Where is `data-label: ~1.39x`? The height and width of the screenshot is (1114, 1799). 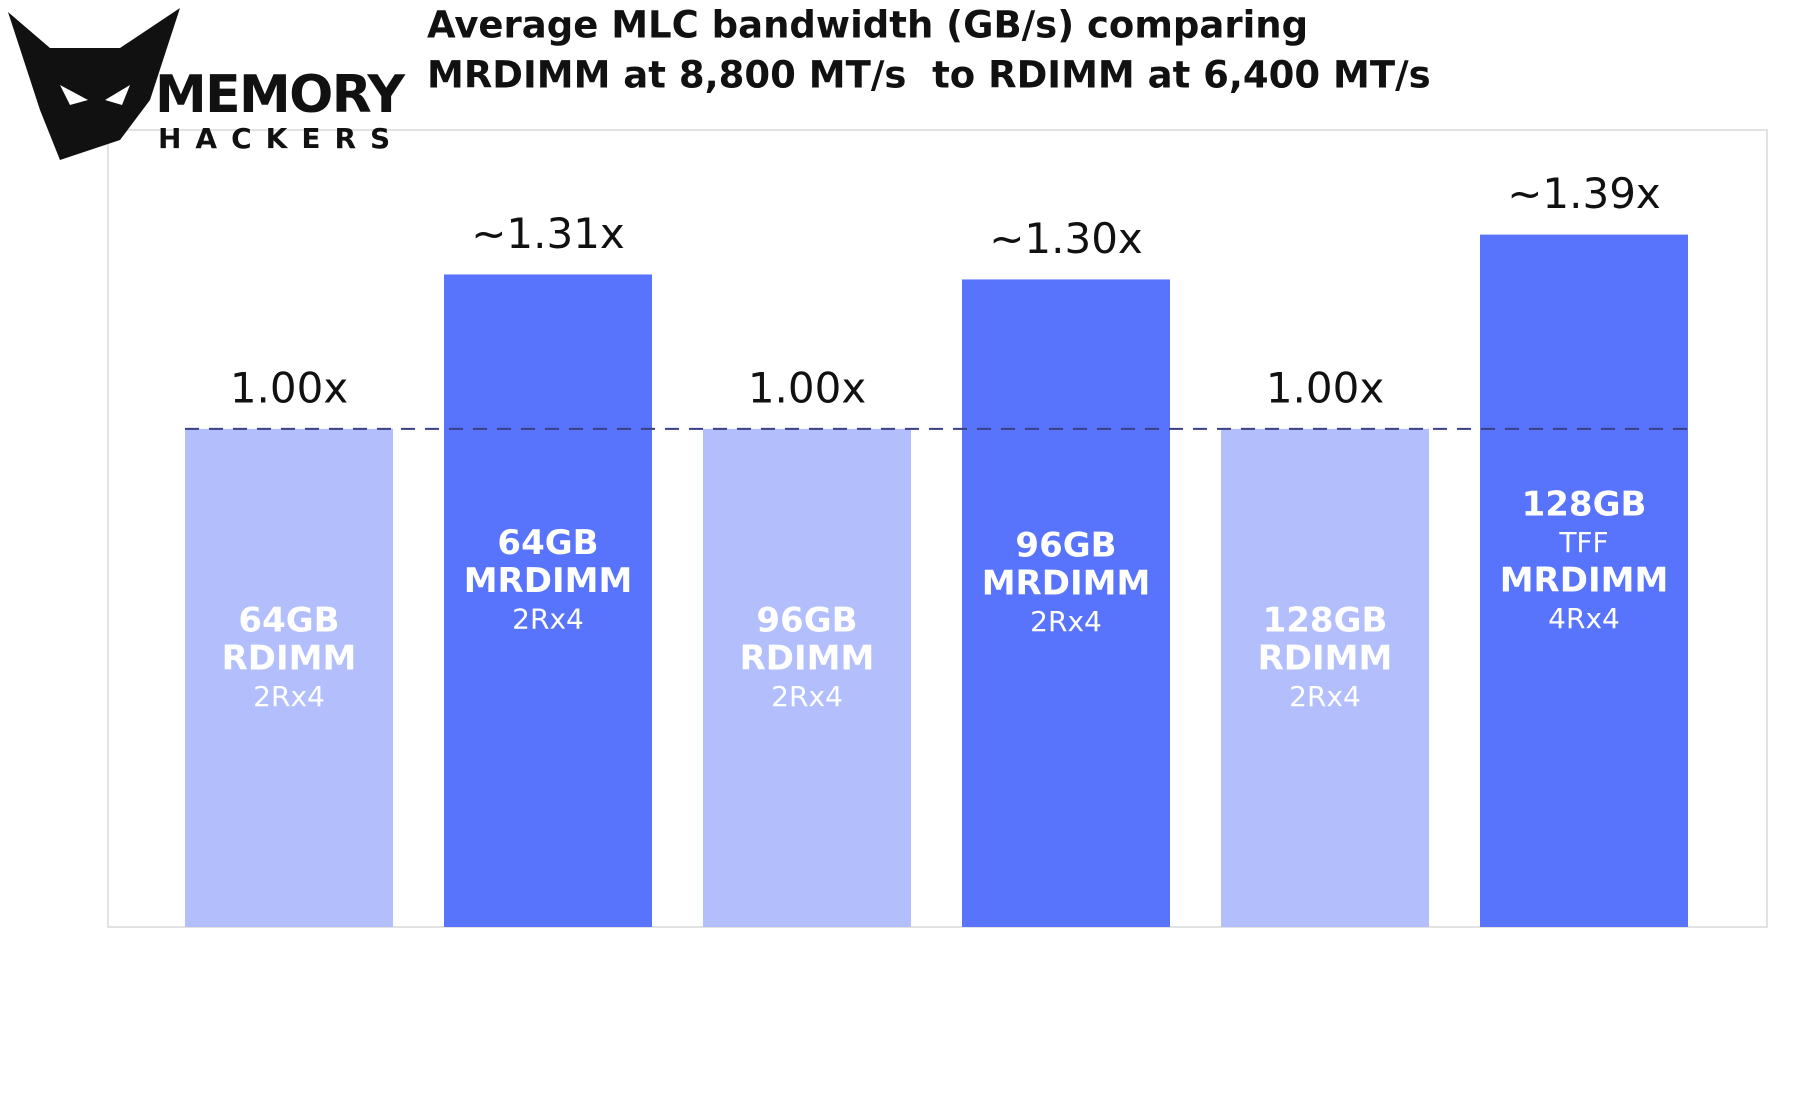
data-label: ~1.39x is located at coordinates (1584, 193).